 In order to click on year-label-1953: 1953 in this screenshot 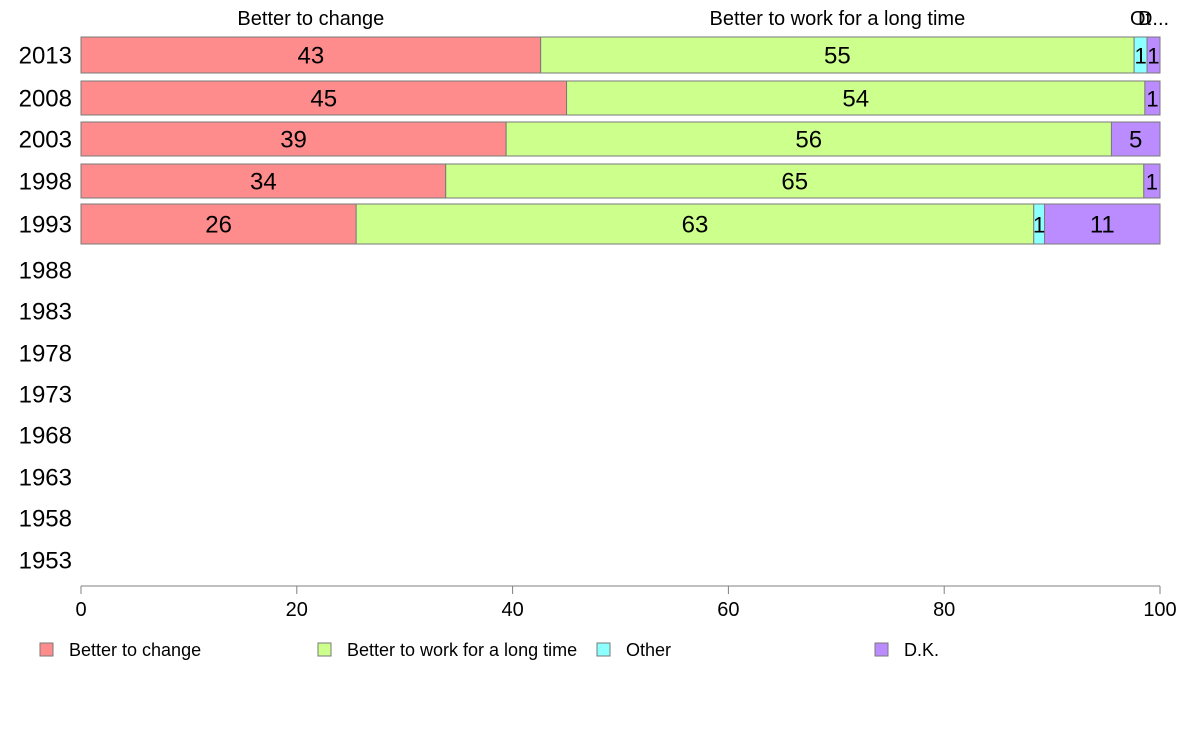, I will do `click(45, 561)`.